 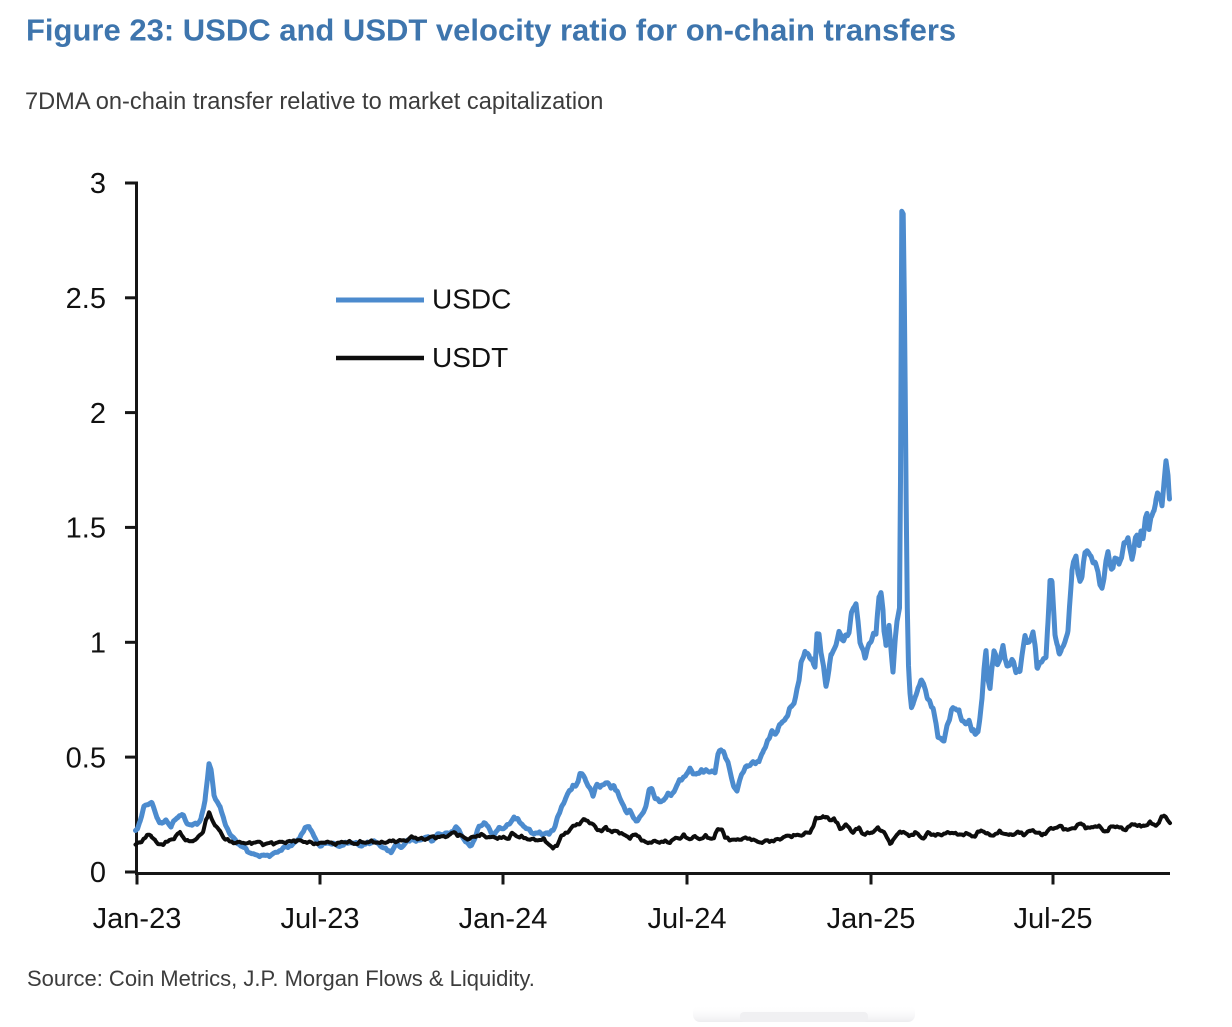 What do you see at coordinates (470, 357) in the screenshot?
I see `svg-text: USDT` at bounding box center [470, 357].